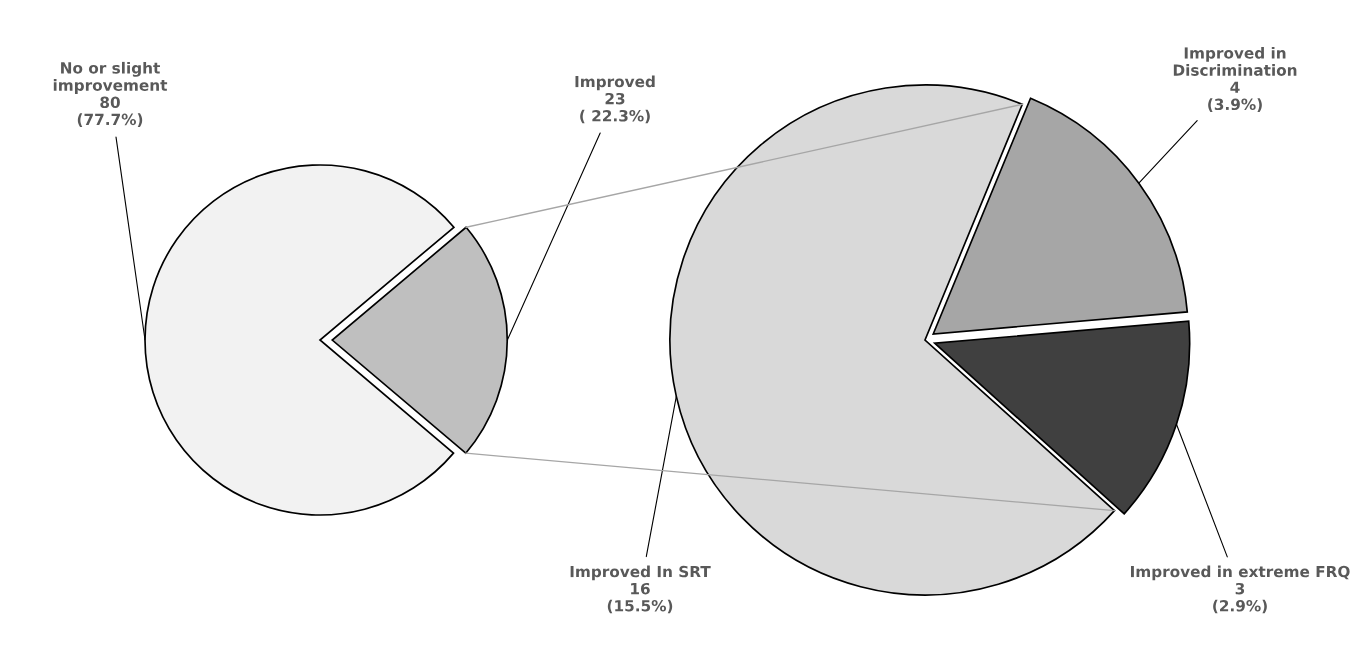 The image size is (1371, 651). Describe the element at coordinates (110, 77) in the screenshot. I see `slice-label: No or slight improvement` at that location.